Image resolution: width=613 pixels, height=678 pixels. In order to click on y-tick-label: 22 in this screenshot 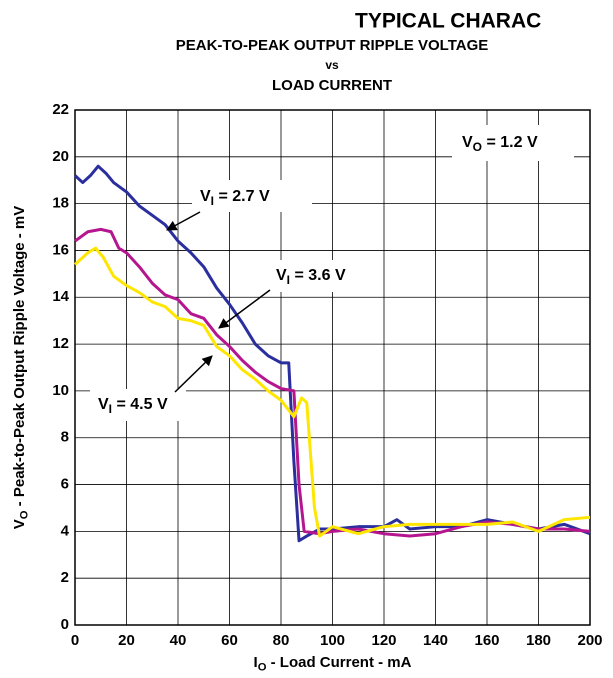, I will do `click(60, 109)`.